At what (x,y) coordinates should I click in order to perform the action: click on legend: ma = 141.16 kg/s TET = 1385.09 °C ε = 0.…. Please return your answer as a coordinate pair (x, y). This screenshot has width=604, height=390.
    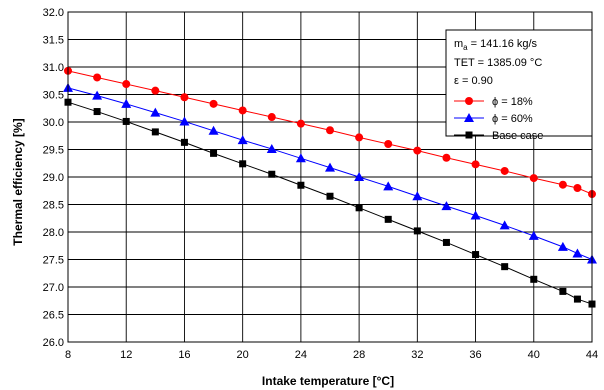
    Looking at the image, I should click on (519, 85).